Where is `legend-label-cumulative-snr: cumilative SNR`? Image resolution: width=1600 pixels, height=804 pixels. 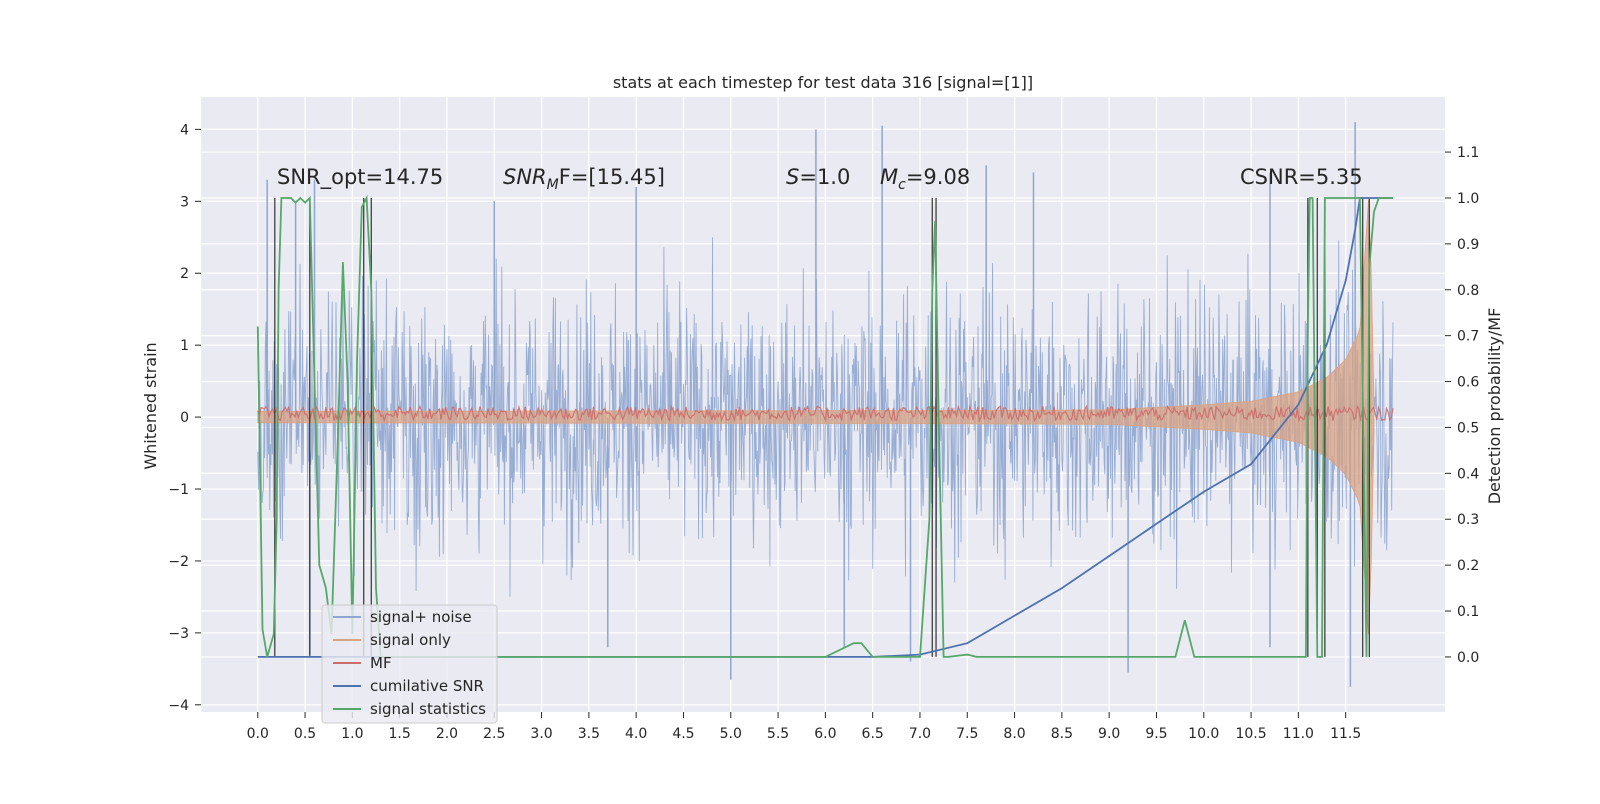 legend-label-cumulative-snr: cumilative SNR is located at coordinates (427, 686).